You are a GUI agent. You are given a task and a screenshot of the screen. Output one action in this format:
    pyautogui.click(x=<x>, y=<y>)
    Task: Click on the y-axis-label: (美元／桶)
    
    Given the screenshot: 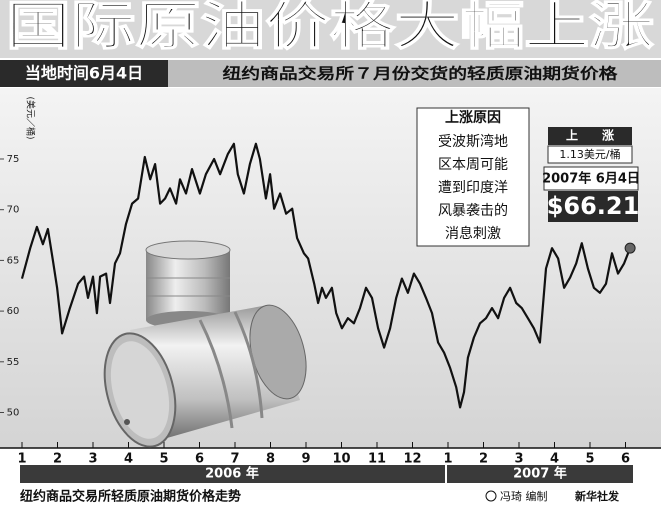 What is the action you would take?
    pyautogui.click(x=31, y=117)
    